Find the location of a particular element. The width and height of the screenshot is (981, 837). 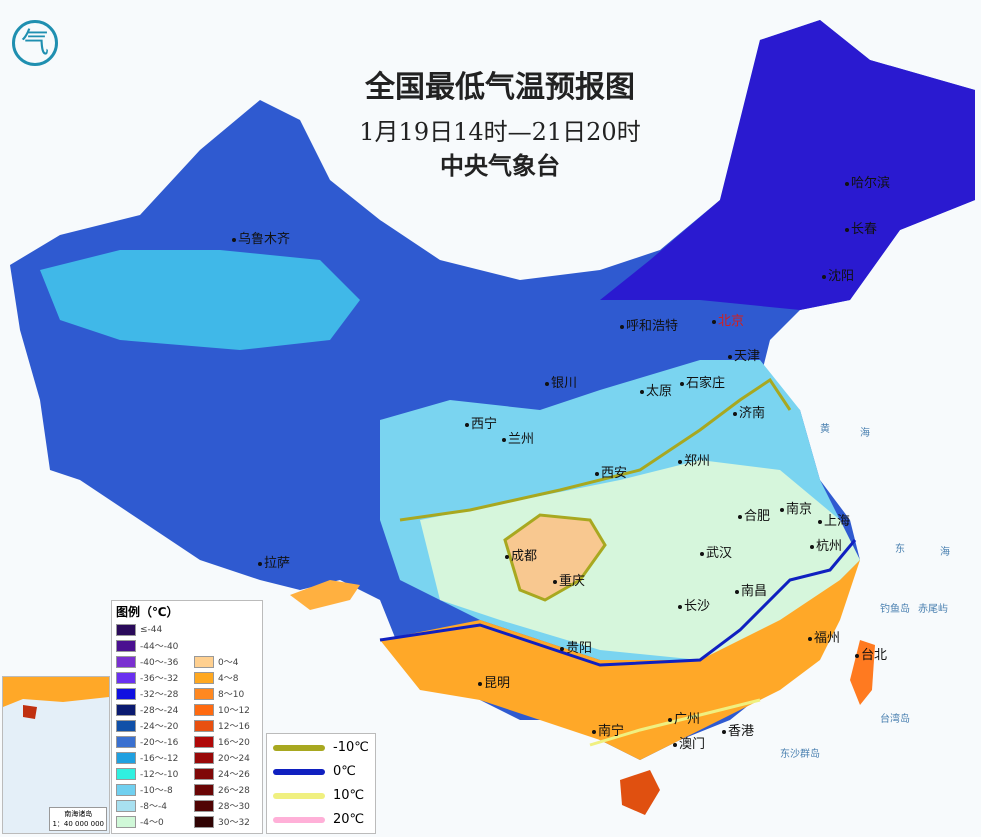

legend-label: 20～24 is located at coordinates (234, 759).